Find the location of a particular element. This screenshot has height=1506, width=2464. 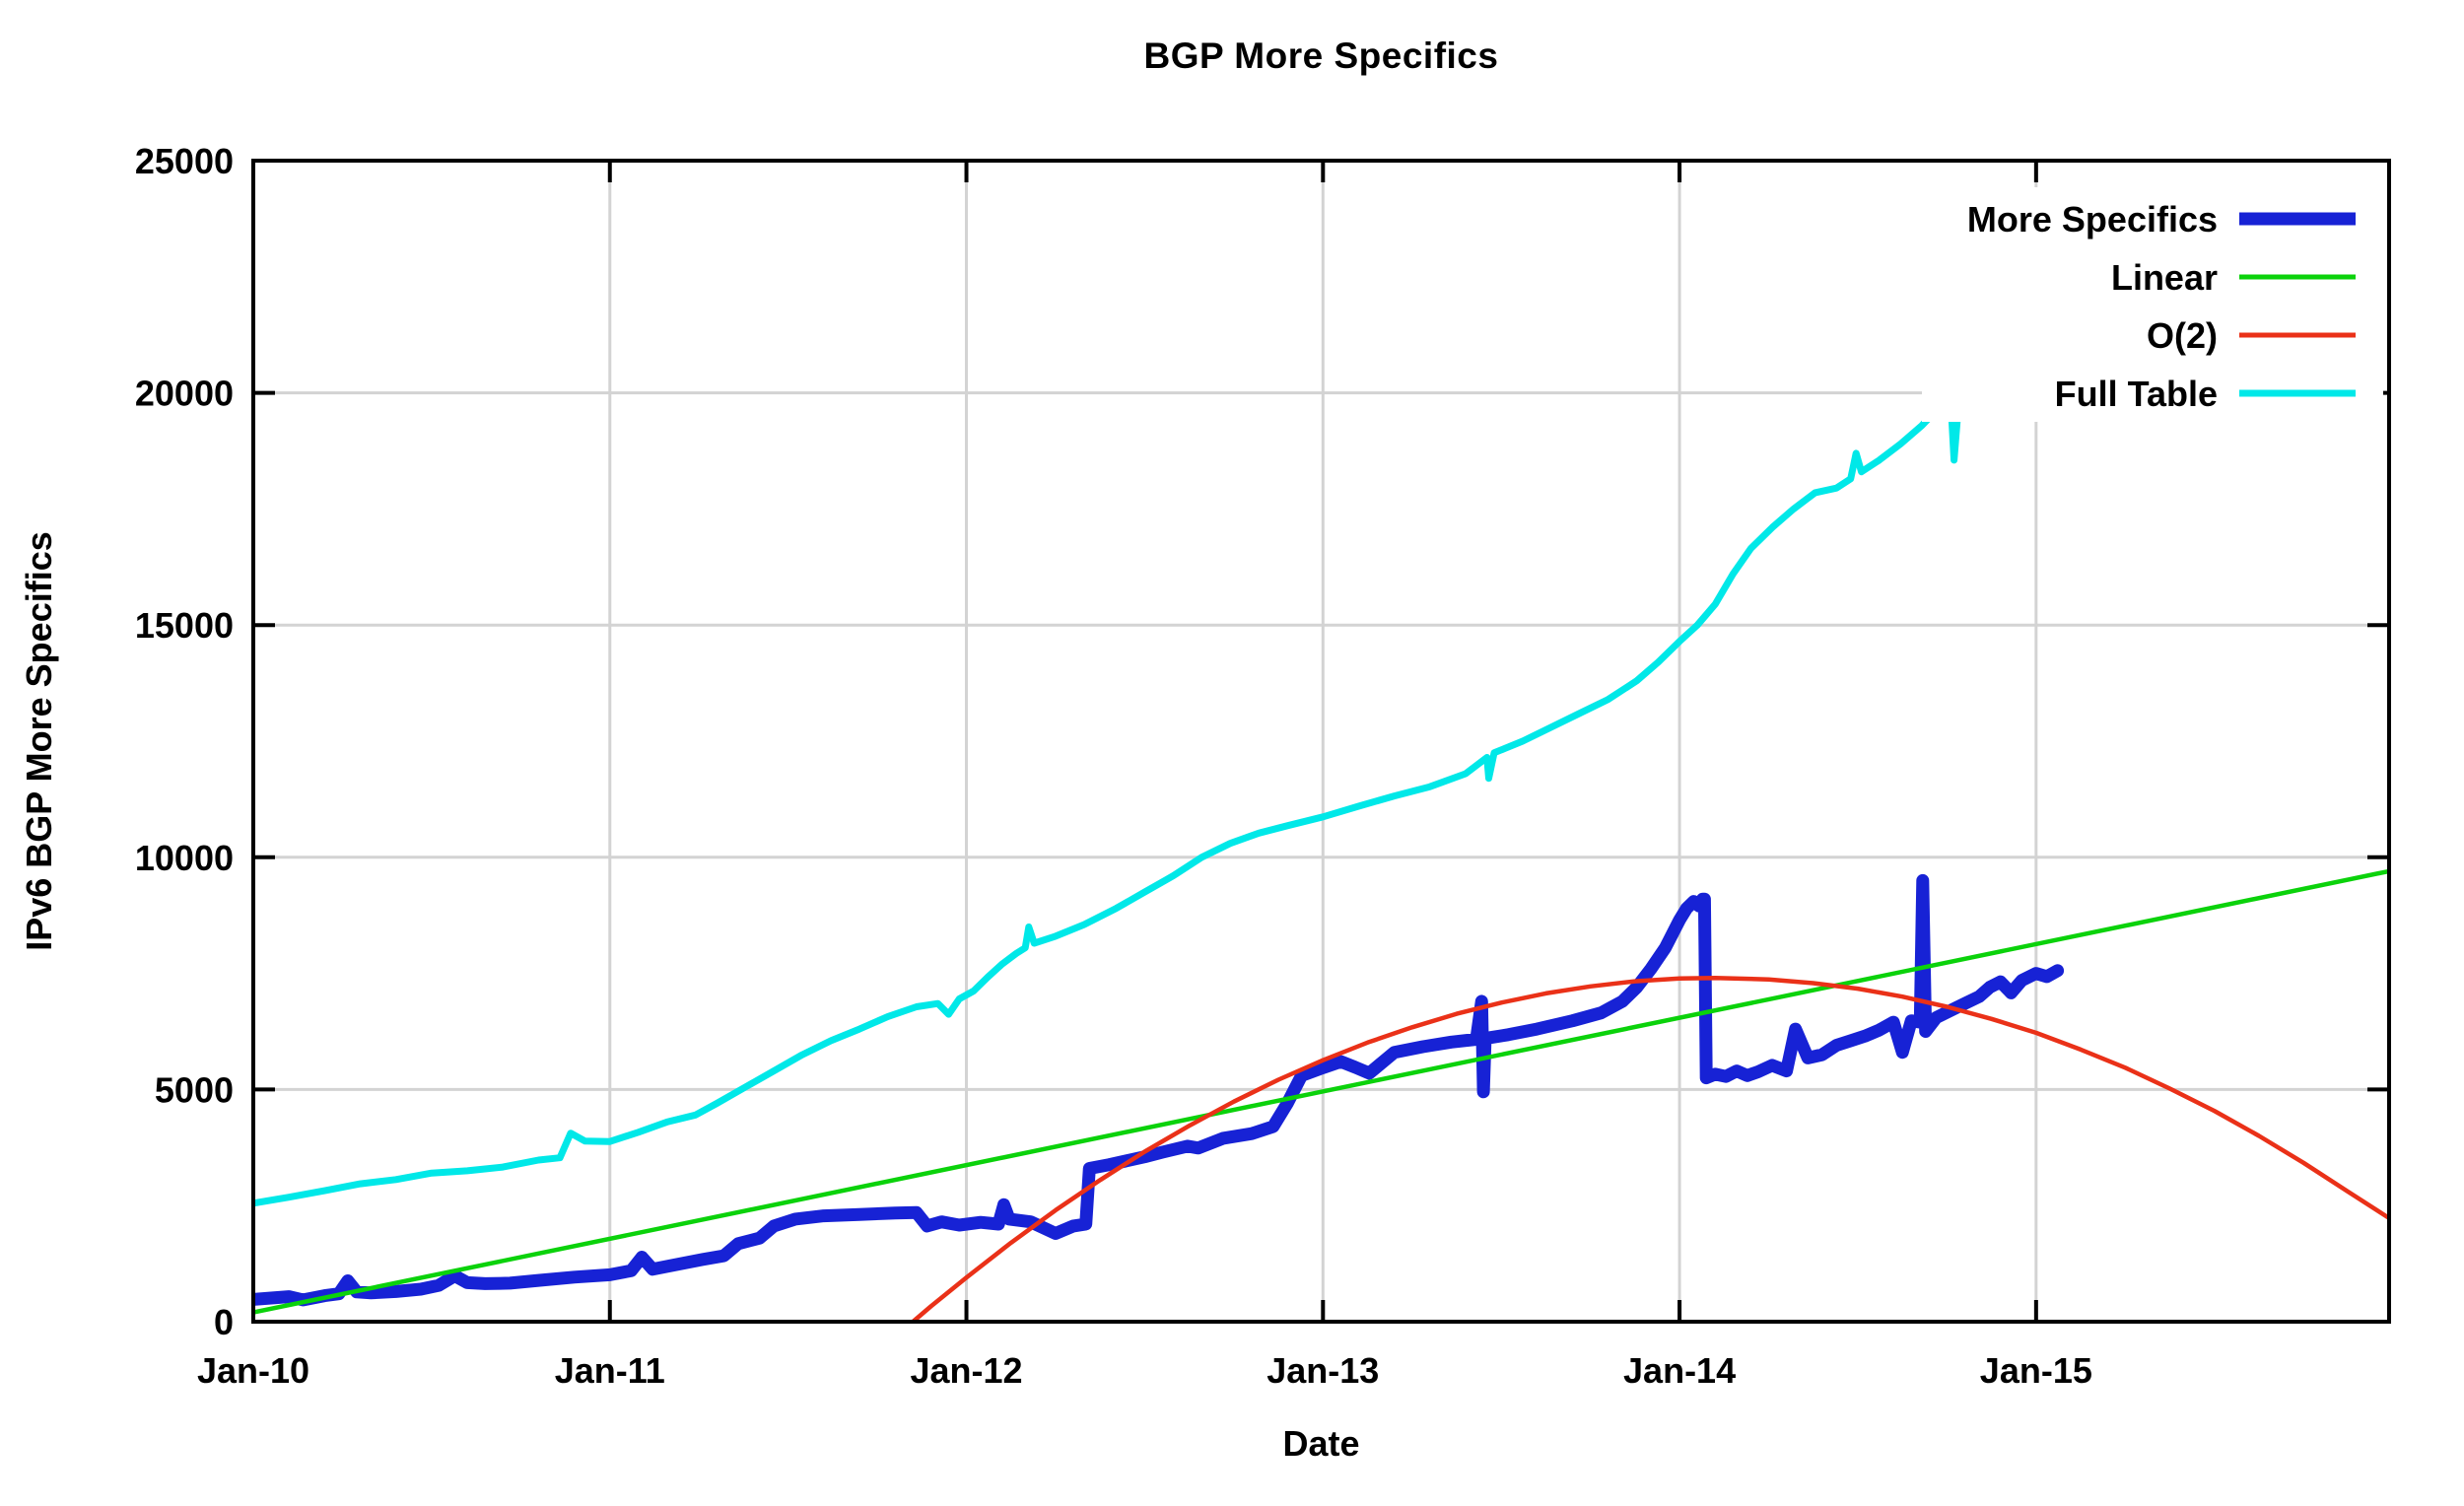

x-axis-title: Date is located at coordinates (1321, 1443).